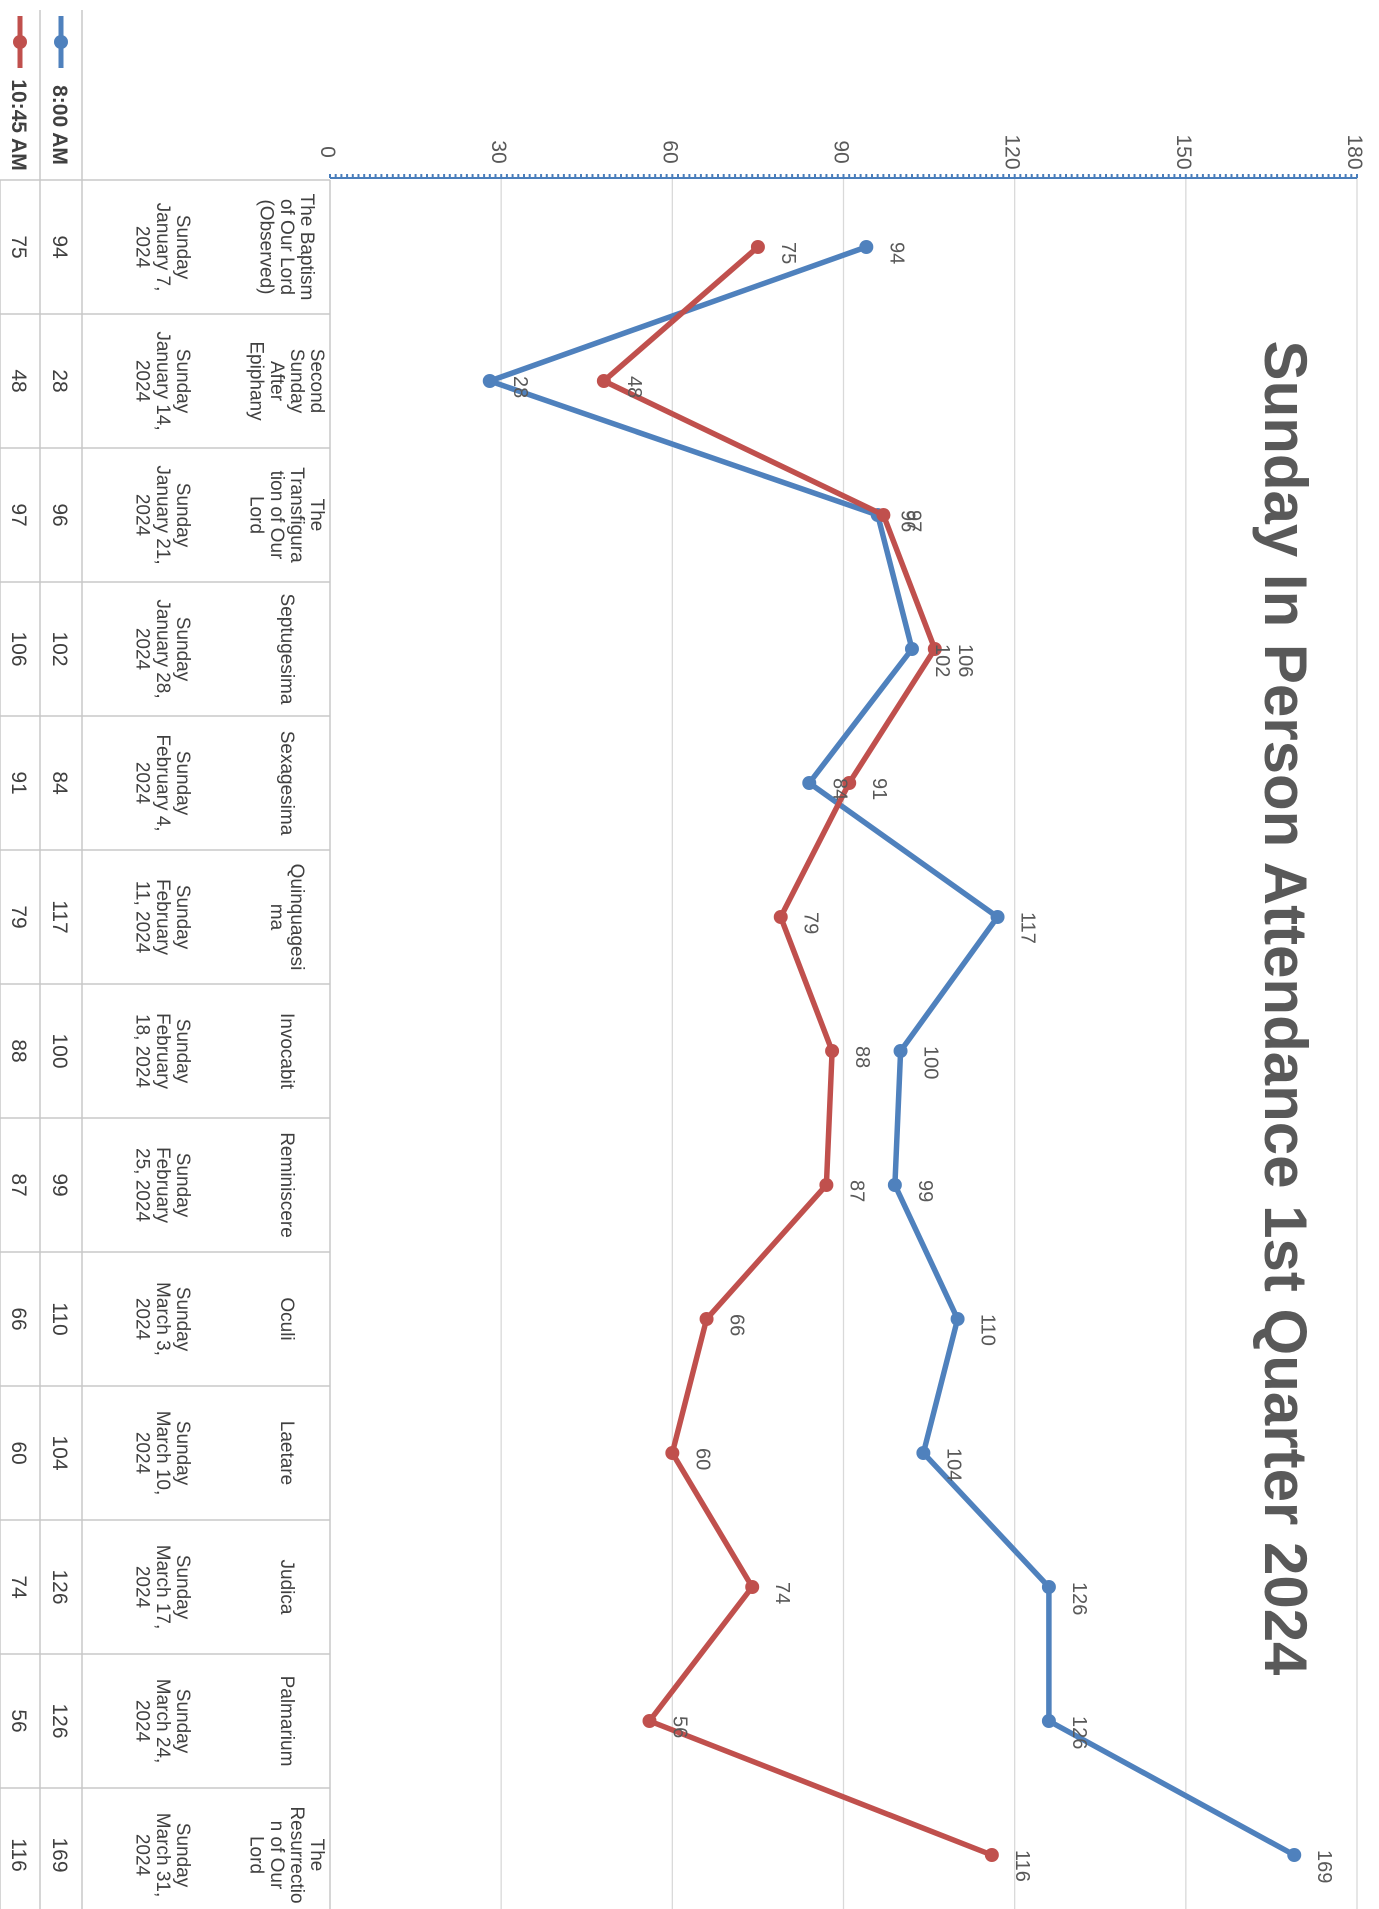  What do you see at coordinates (953, 1464) in the screenshot?
I see `data-label: 104` at bounding box center [953, 1464].